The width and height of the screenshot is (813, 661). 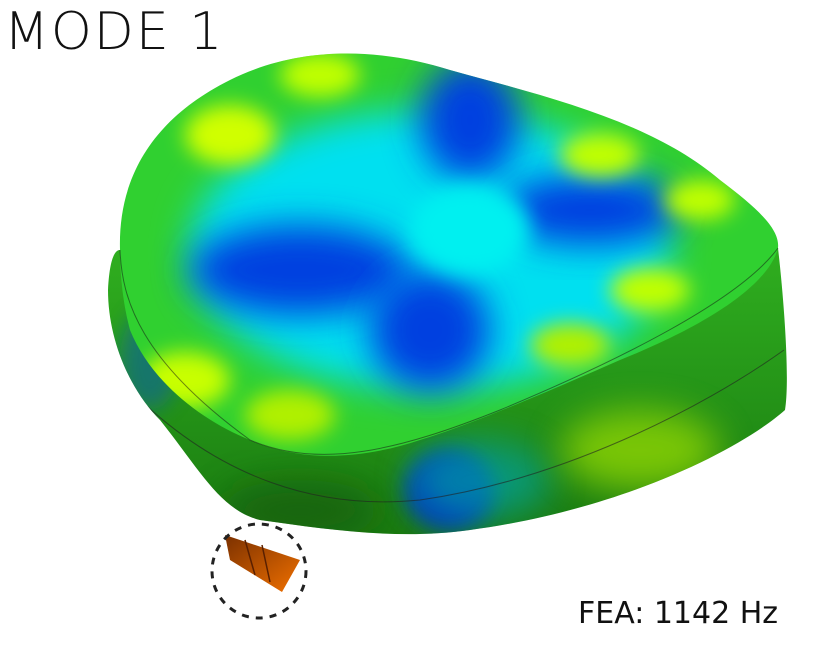 What do you see at coordinates (114, 32) in the screenshot?
I see `mode-title: MODE 1` at bounding box center [114, 32].